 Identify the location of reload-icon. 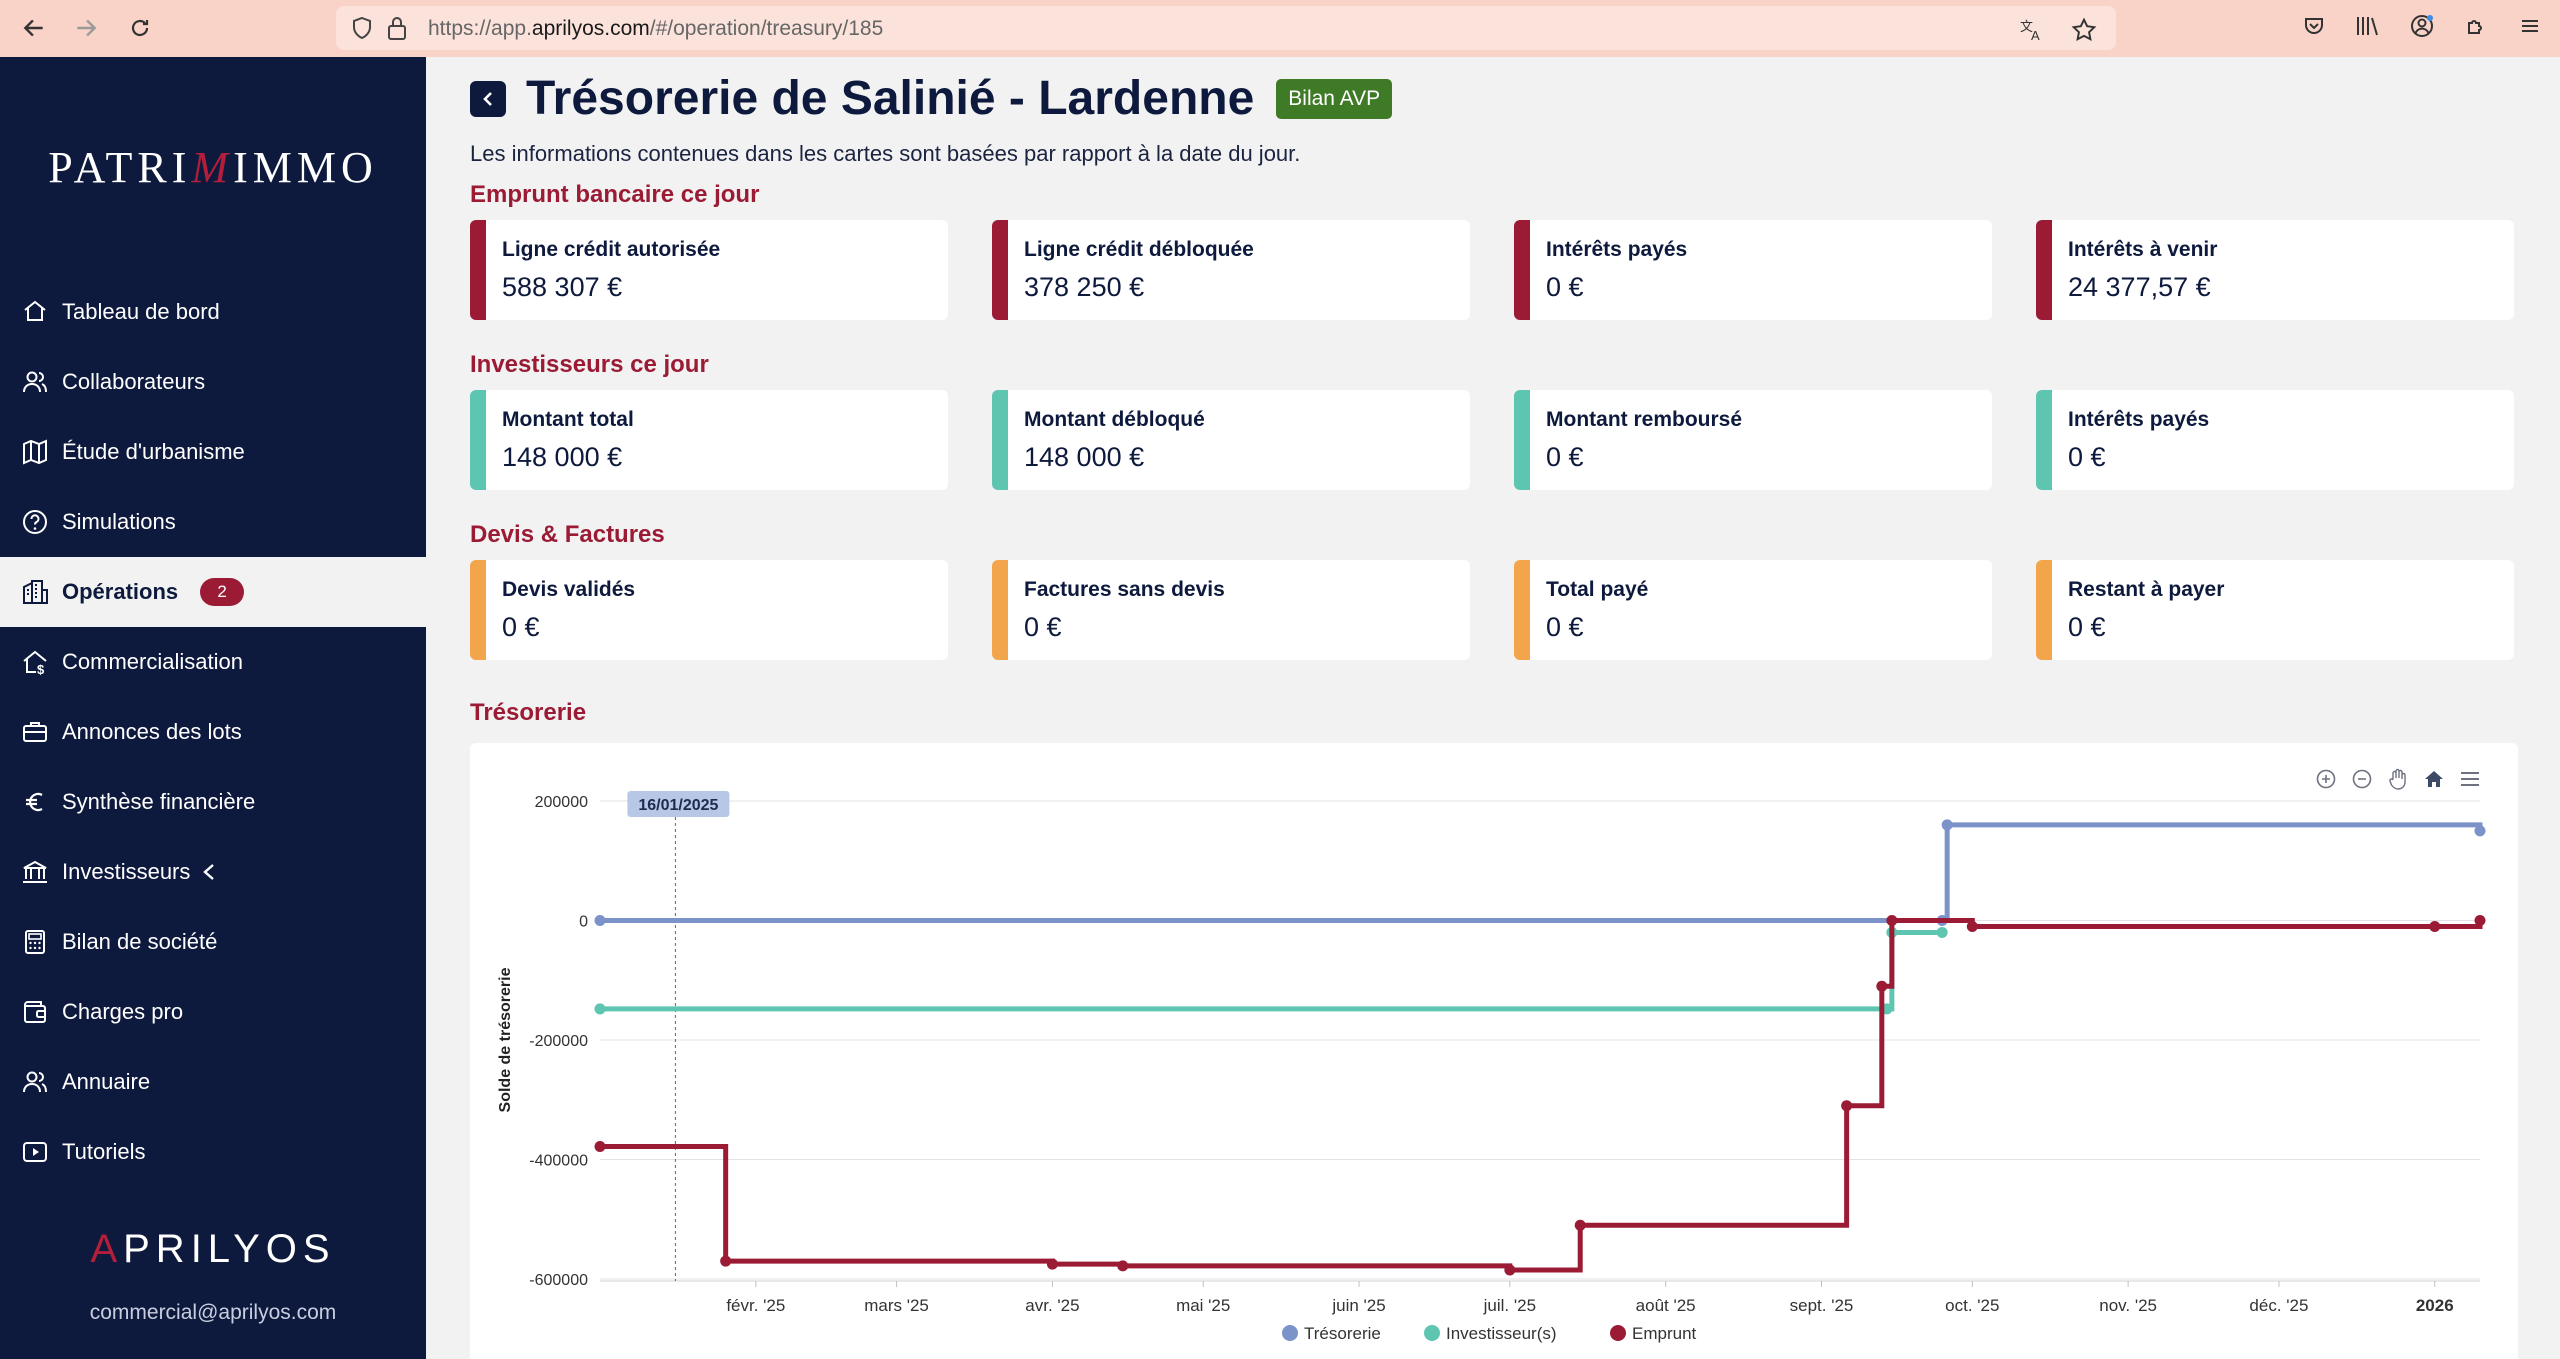
(140, 28).